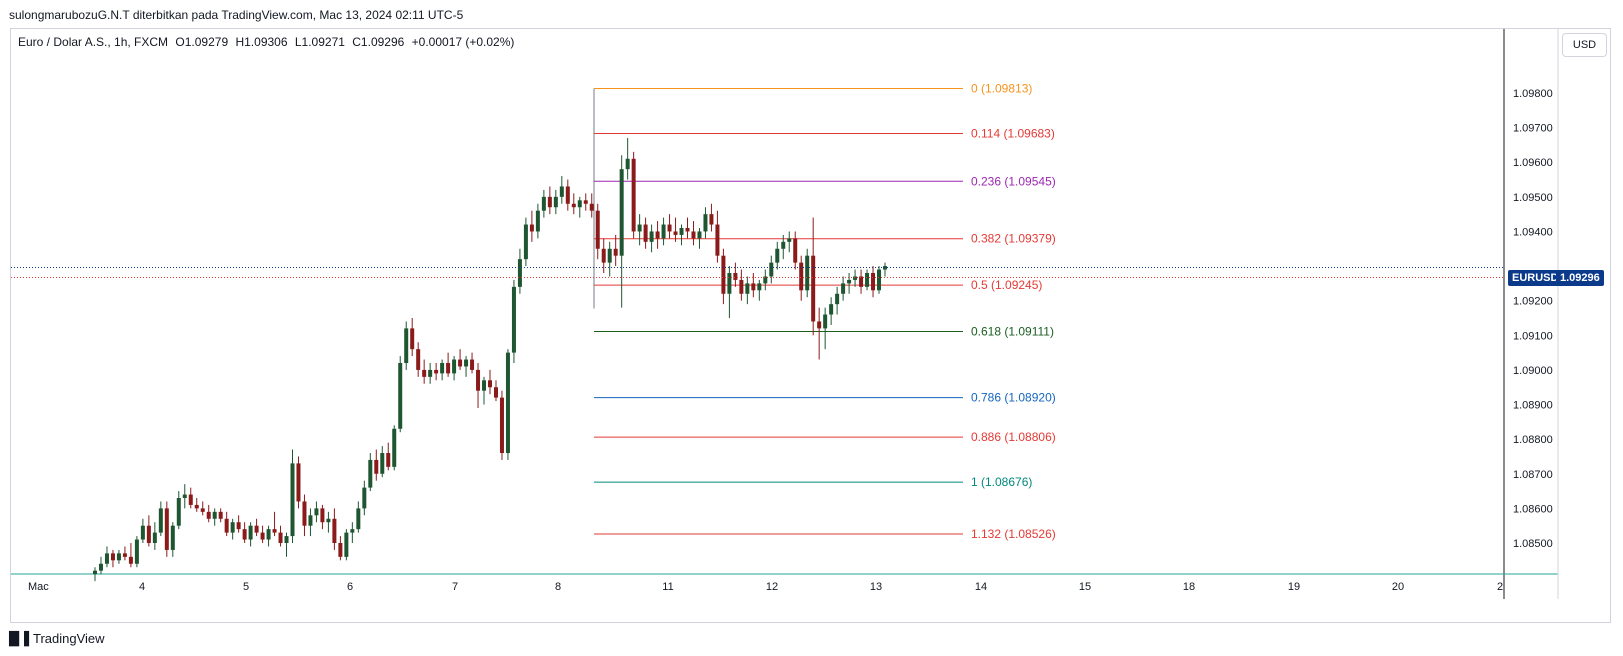 This screenshot has height=656, width=1623. Describe the element at coordinates (1584, 45) in the screenshot. I see `currency-selector: USD` at that location.